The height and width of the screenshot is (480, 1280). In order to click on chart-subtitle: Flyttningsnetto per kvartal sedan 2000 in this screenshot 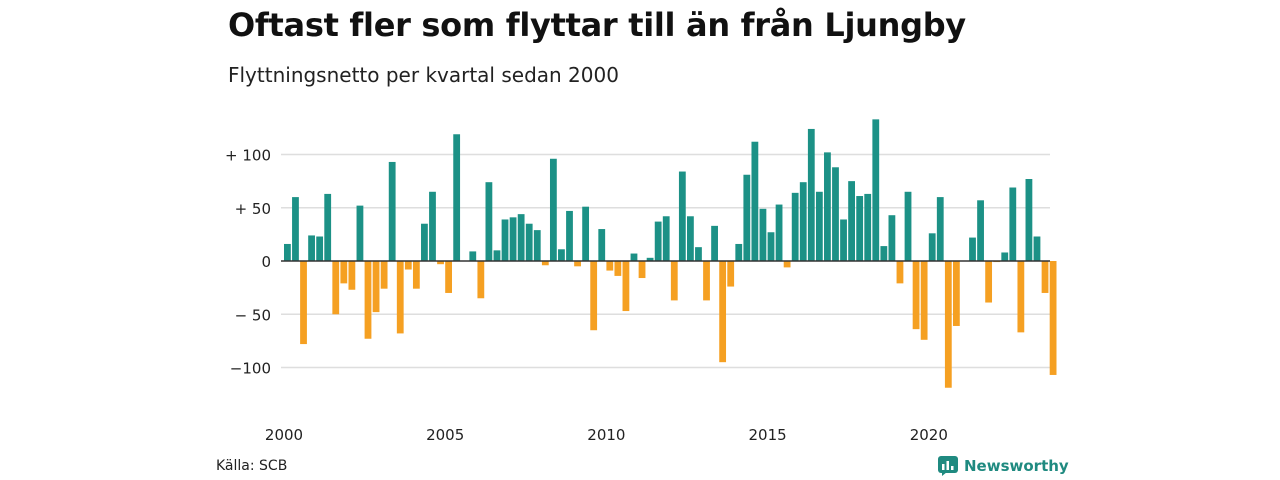, I will do `click(423, 75)`.